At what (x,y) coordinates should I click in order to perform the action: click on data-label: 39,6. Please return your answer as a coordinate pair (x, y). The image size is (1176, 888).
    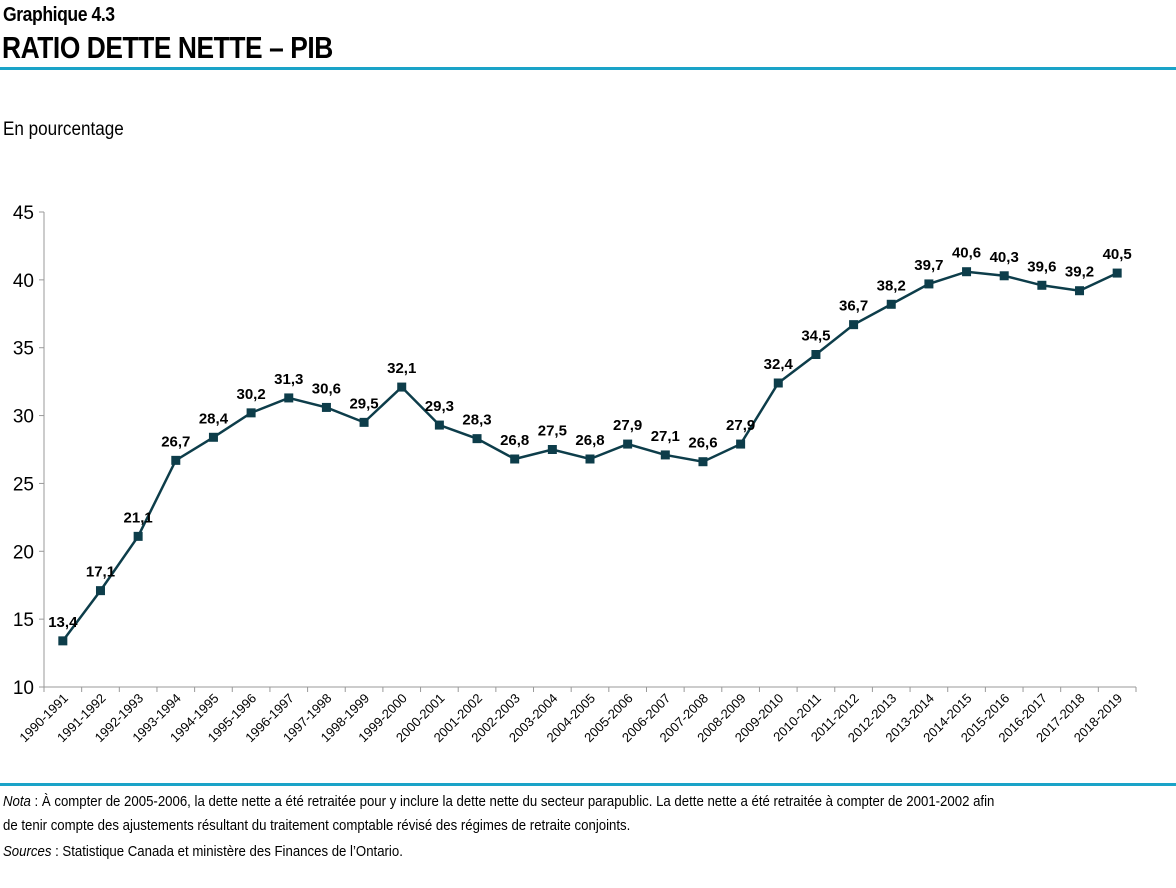
    Looking at the image, I should click on (1041, 266).